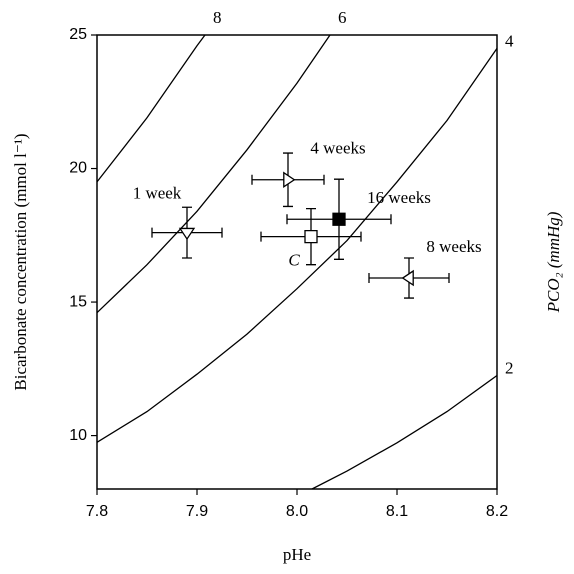 The image size is (574, 574). I want to click on y-axis-label: Bicarbonate concentration (mmol l⁻¹), so click(20, 261).